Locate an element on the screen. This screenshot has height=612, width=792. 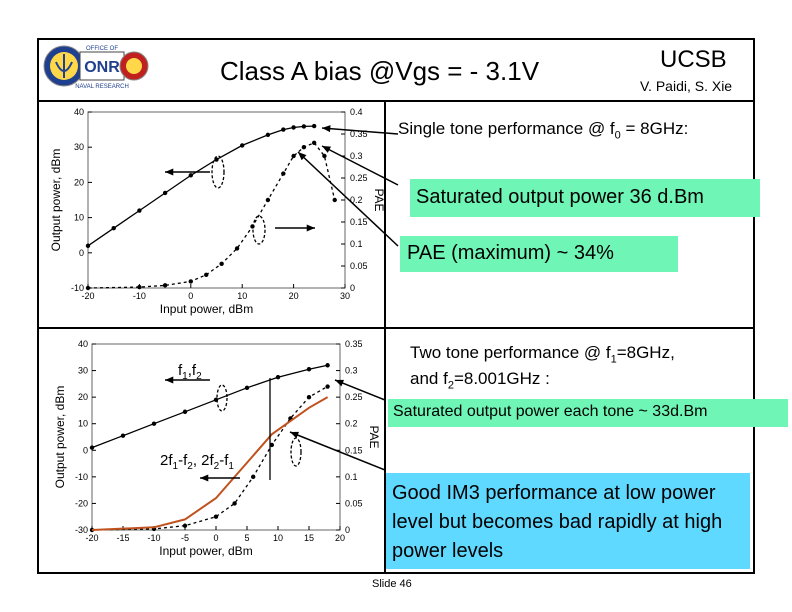
li-e: , 2f is located at coordinates (203, 460).